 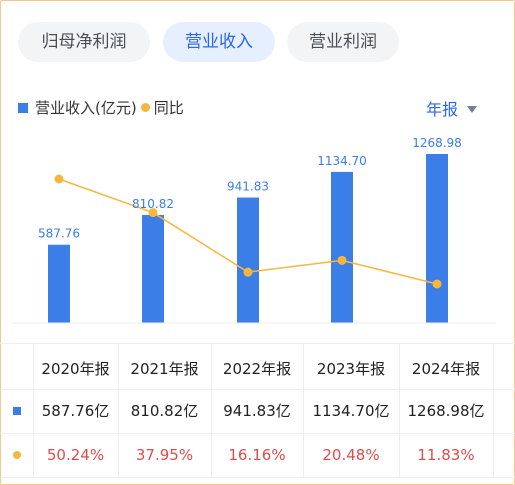 What do you see at coordinates (145, 107) in the screenshot?
I see `line-legend-dot` at bounding box center [145, 107].